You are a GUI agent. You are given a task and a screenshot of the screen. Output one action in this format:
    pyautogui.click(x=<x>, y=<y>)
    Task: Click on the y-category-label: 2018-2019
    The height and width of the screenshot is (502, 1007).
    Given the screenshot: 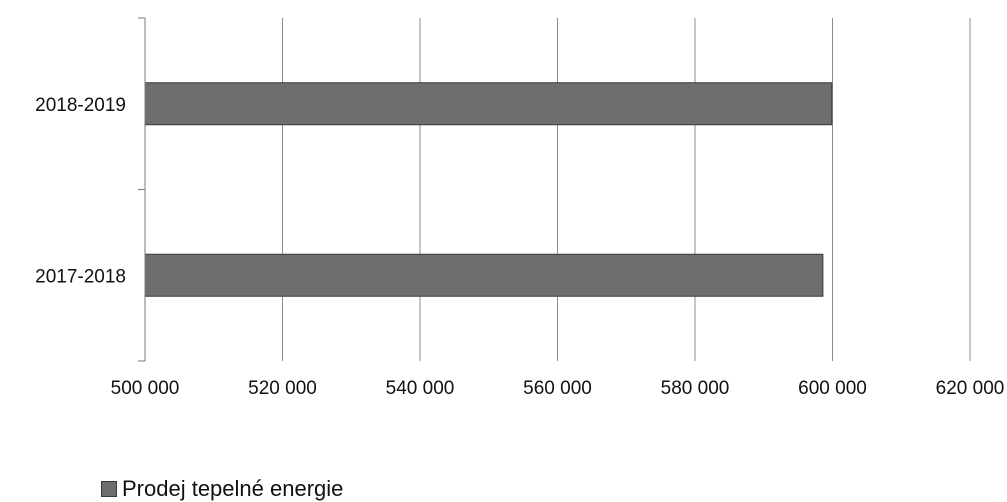 What is the action you would take?
    pyautogui.click(x=80, y=105)
    